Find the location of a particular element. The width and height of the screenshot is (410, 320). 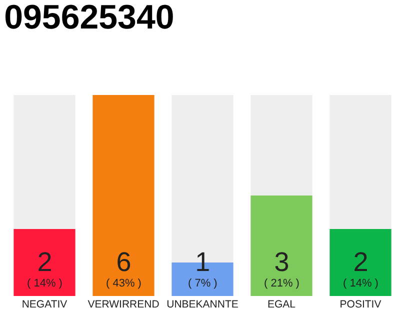

x-tick-label: UNBEKANNTE is located at coordinates (202, 304).